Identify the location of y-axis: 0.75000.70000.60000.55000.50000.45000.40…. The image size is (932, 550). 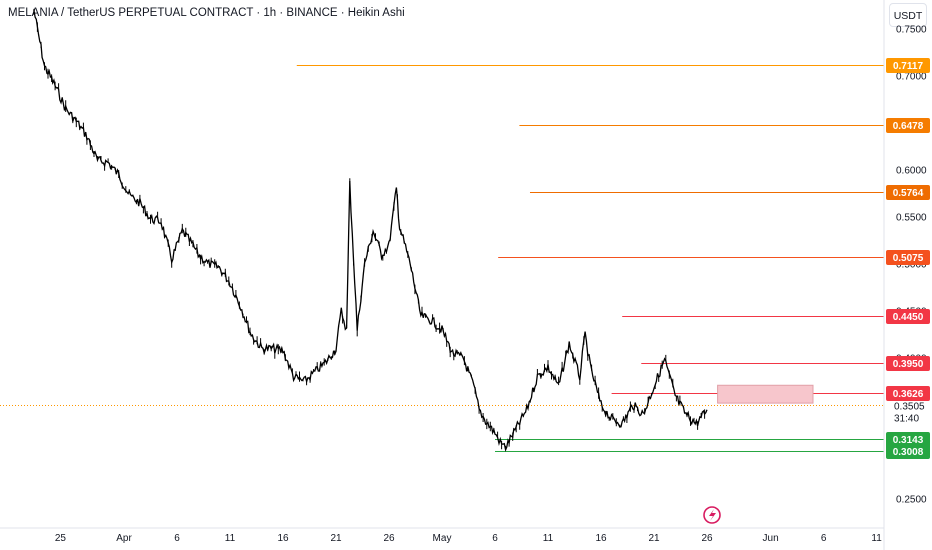
(905, 275).